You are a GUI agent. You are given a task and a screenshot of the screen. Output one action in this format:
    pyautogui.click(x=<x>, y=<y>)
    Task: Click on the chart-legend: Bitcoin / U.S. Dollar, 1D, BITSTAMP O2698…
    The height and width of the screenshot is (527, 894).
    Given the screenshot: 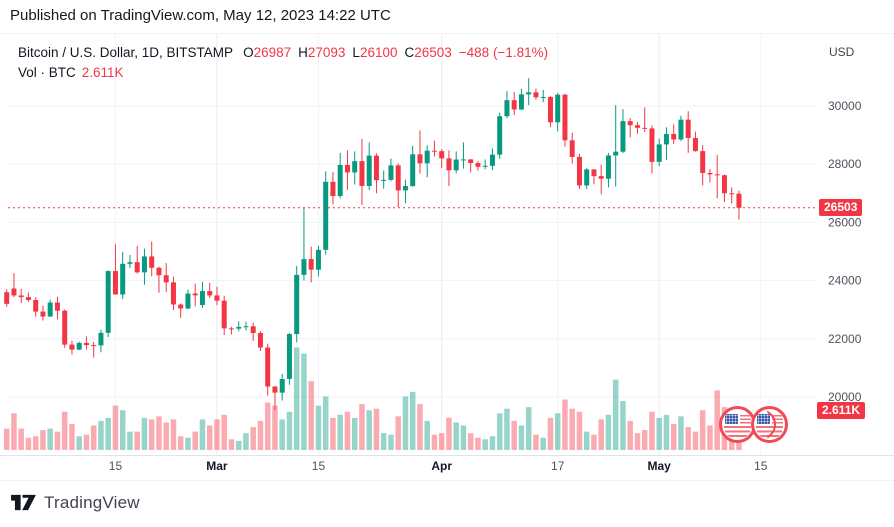 What is the action you would take?
    pyautogui.click(x=283, y=52)
    